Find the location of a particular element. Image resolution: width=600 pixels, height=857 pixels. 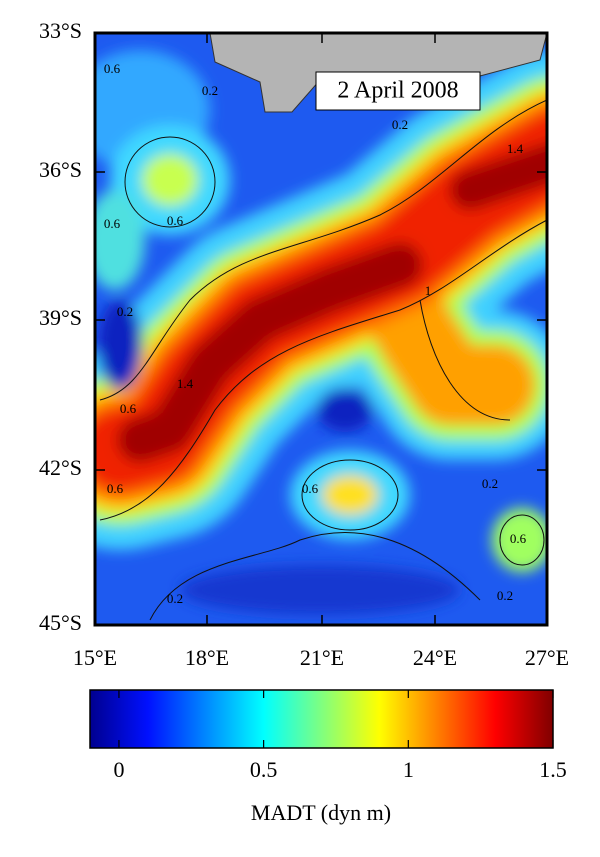

lon-label: 21°E is located at coordinates (322, 657).